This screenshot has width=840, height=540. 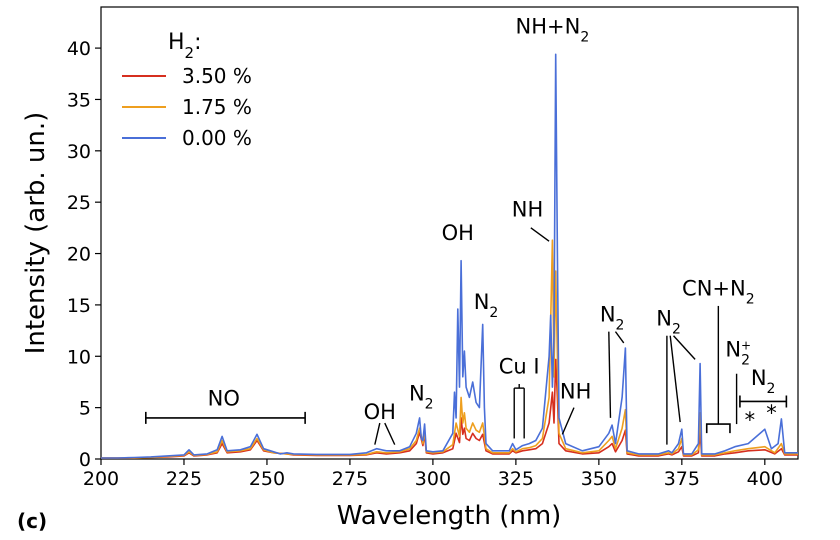 I want to click on bracket-n2-400-range, so click(x=763, y=401).